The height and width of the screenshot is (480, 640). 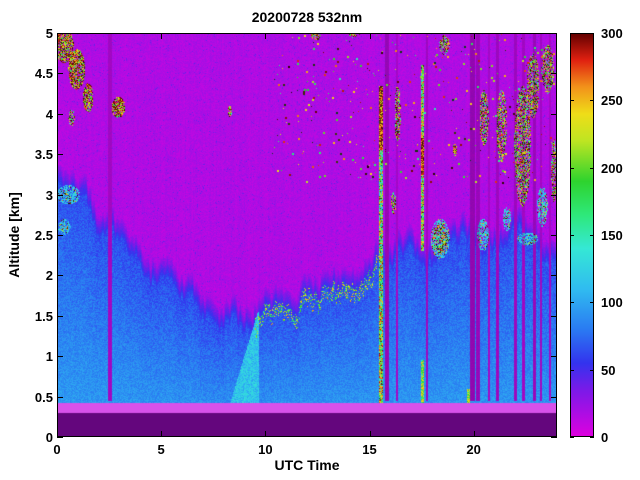 What do you see at coordinates (49, 357) in the screenshot?
I see `y-tick-label: 1` at bounding box center [49, 357].